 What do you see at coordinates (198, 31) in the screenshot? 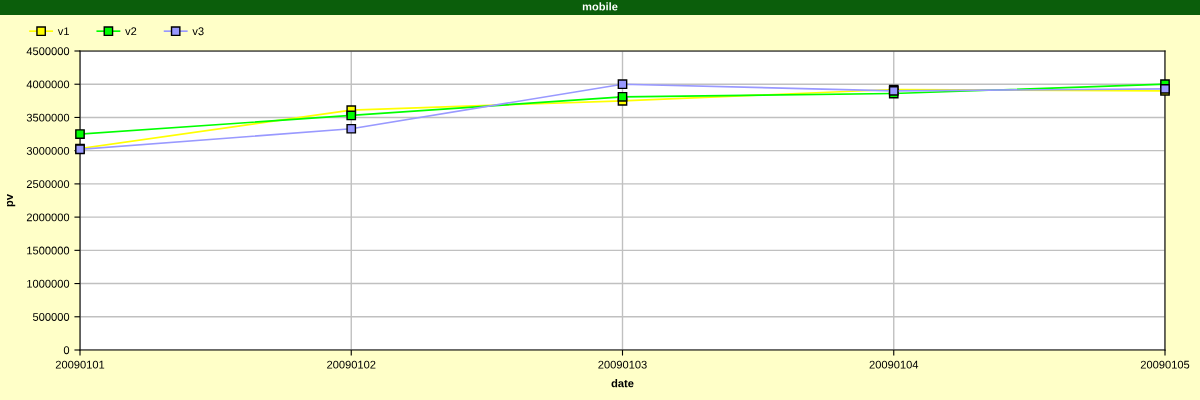
I see `legend-label: v3` at bounding box center [198, 31].